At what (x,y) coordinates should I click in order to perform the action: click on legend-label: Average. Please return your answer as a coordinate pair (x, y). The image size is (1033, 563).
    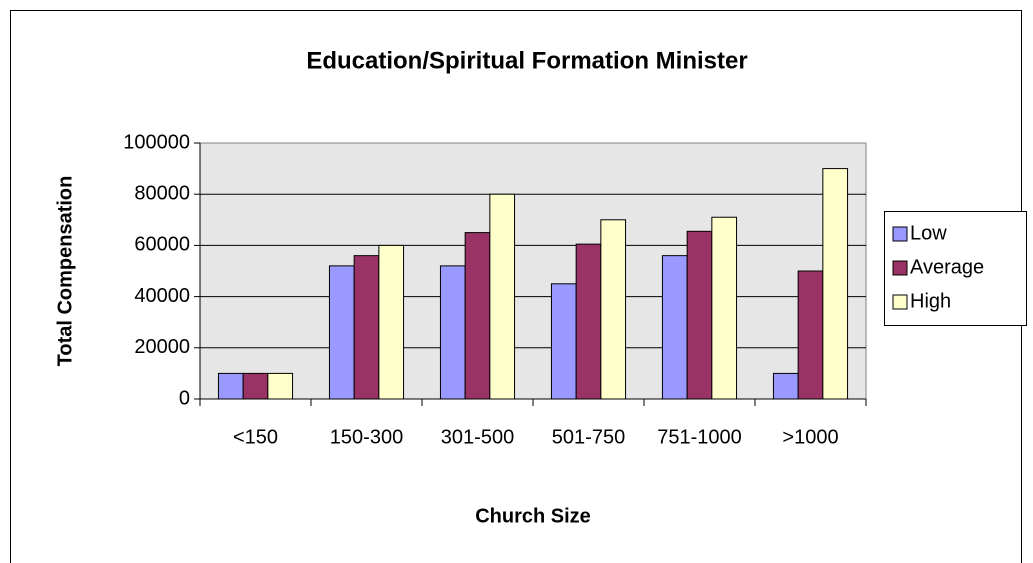
    Looking at the image, I should click on (947, 267).